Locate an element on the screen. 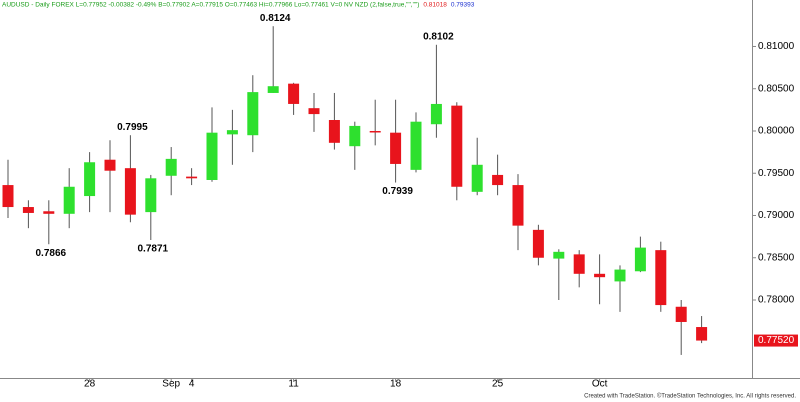 This screenshot has height=402, width=800. x-tick-label: Oct is located at coordinates (600, 384).